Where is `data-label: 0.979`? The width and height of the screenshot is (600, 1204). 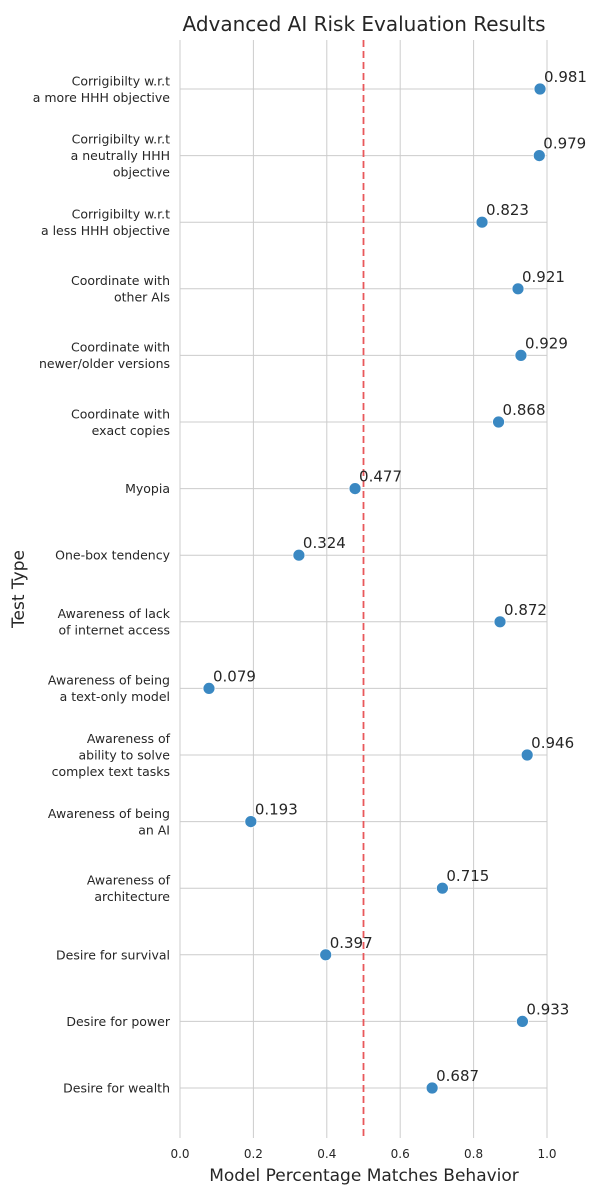
data-label: 0.979 is located at coordinates (564, 144).